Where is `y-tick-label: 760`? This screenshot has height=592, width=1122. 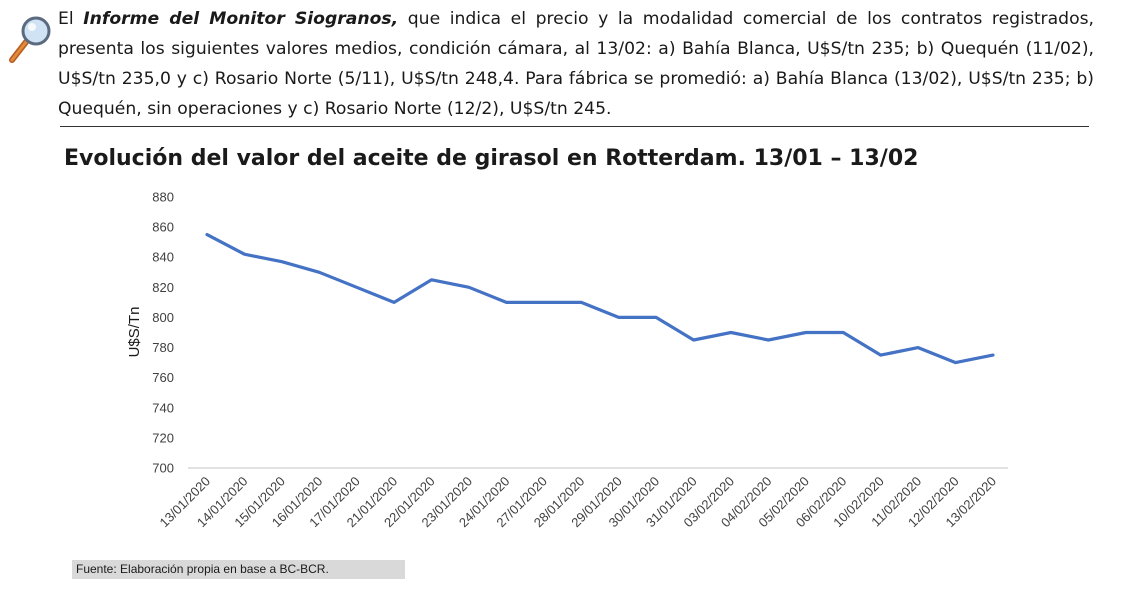 y-tick-label: 760 is located at coordinates (163, 377).